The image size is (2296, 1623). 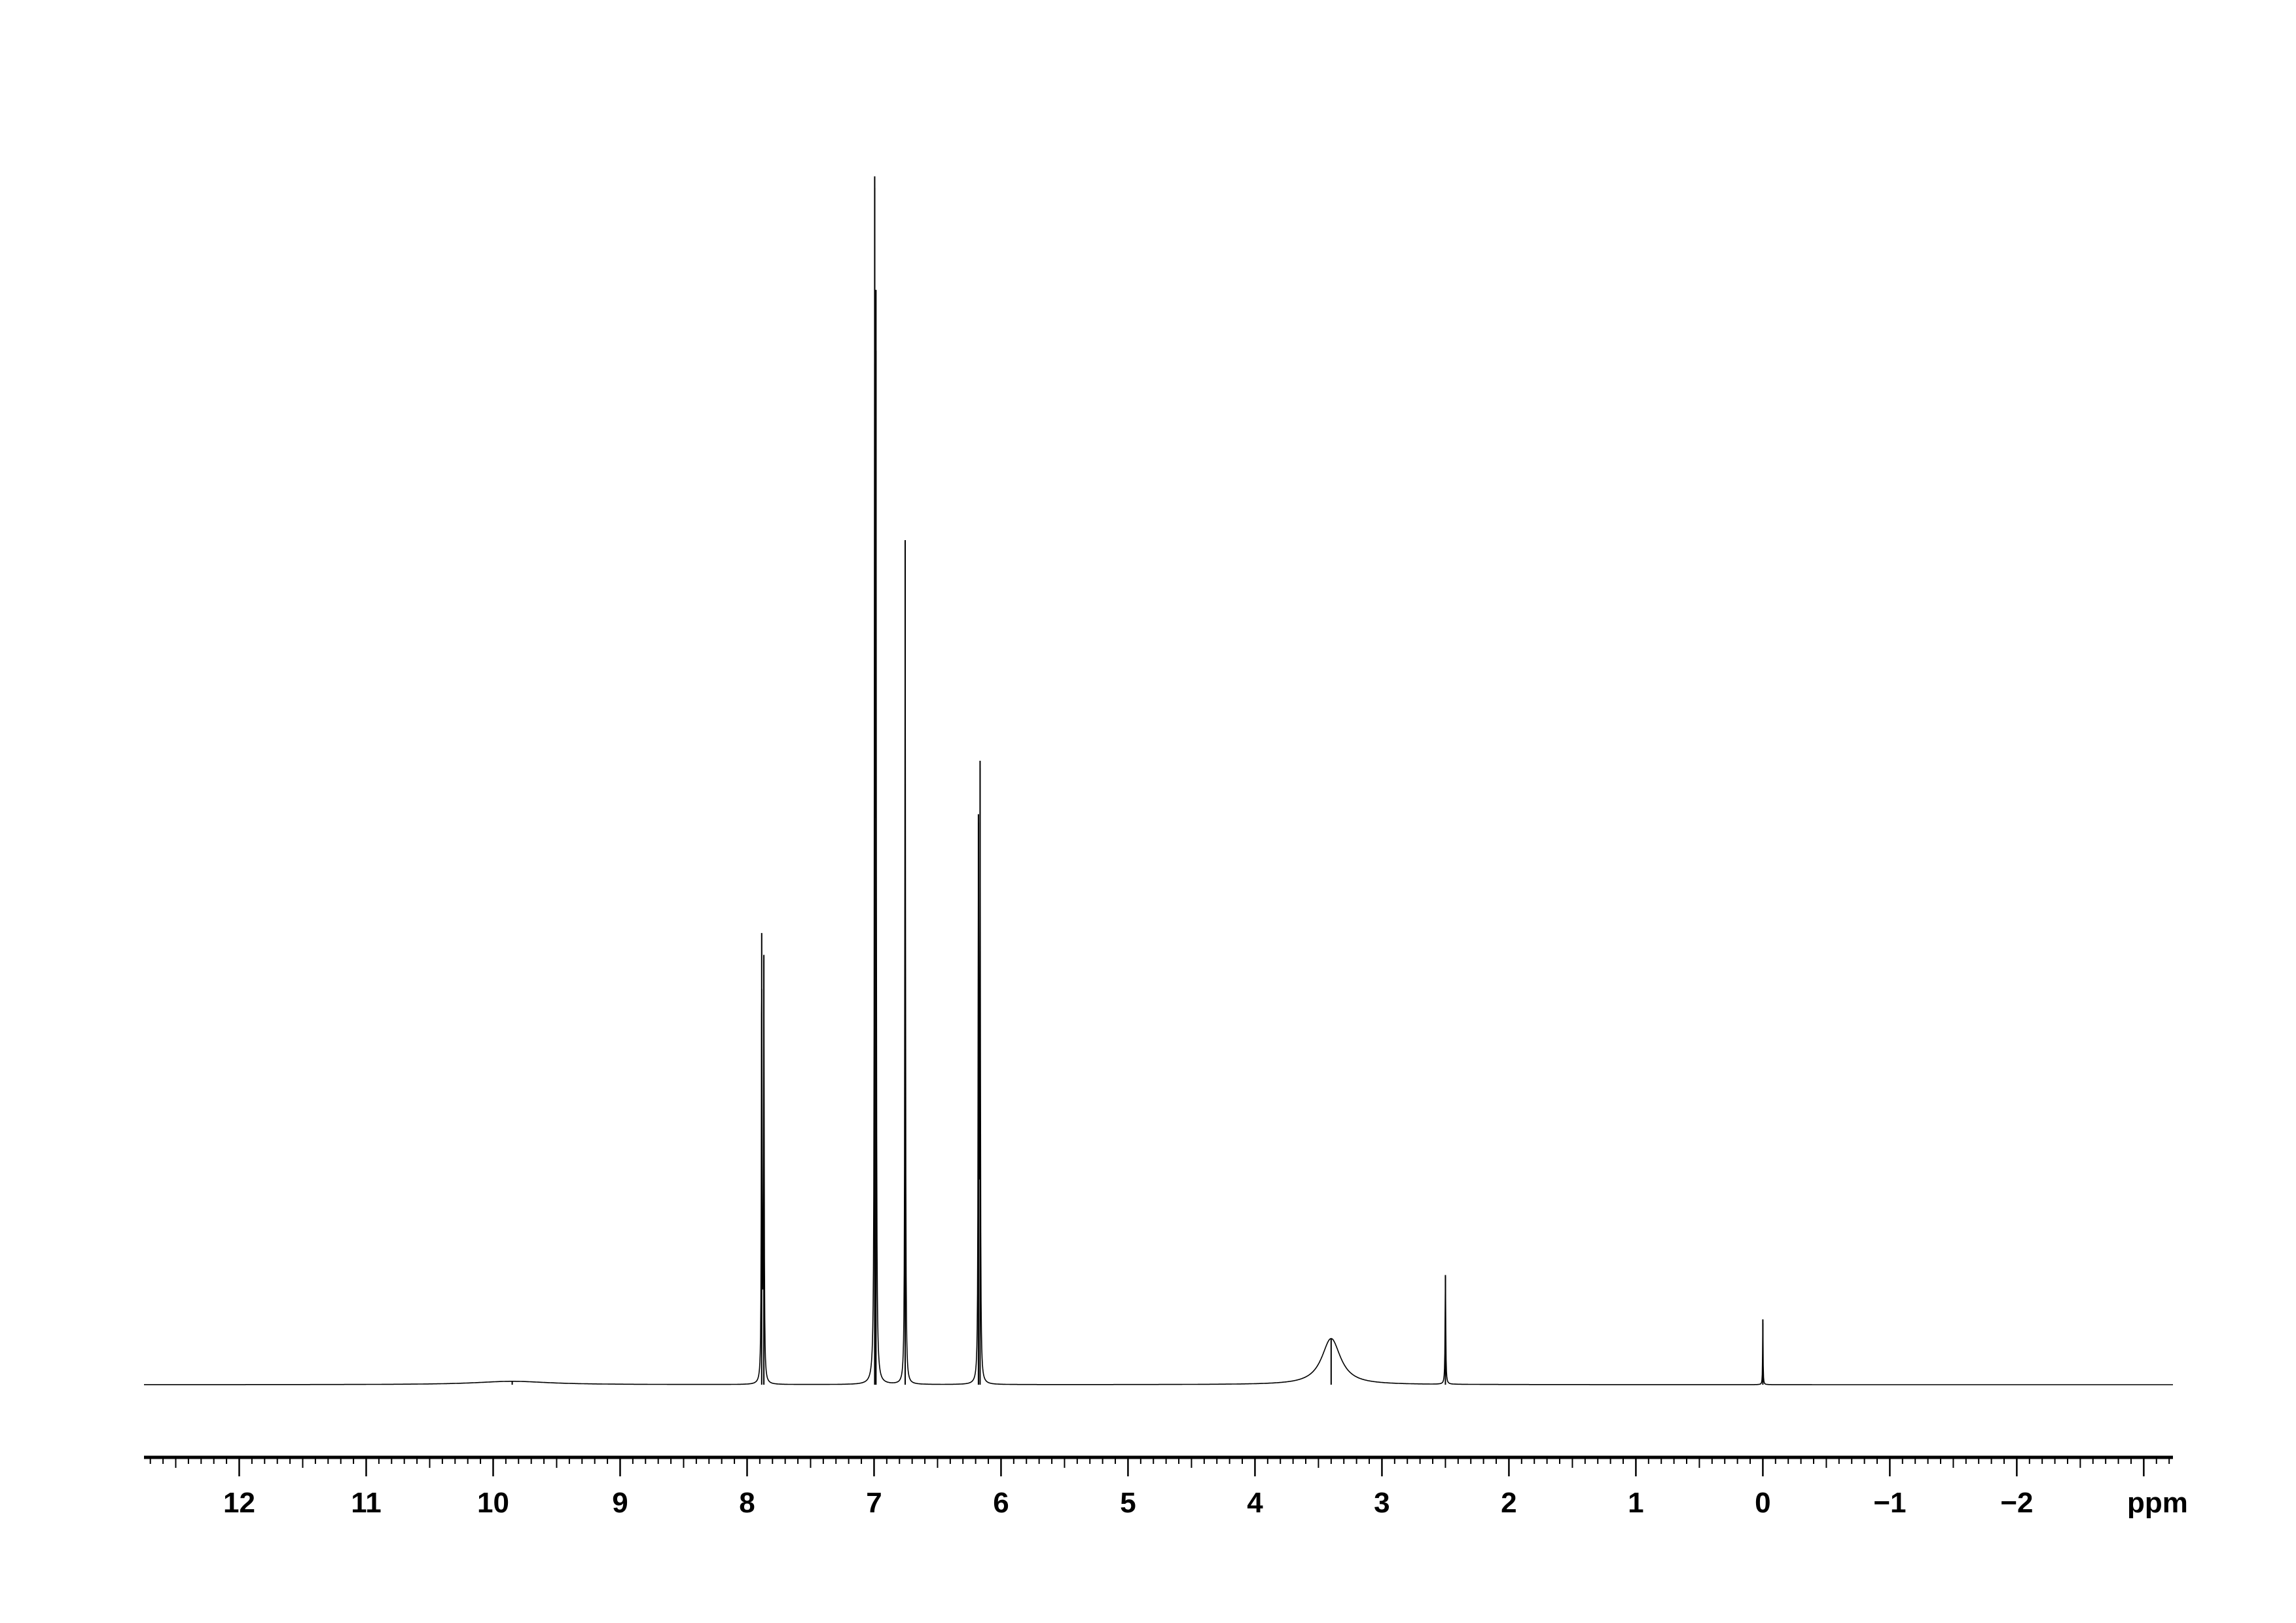 I want to click on x-axis: 12 11 10 9 8 7 6 5 4 3 2 1 0 −1 −2, so click(x=1158, y=1487).